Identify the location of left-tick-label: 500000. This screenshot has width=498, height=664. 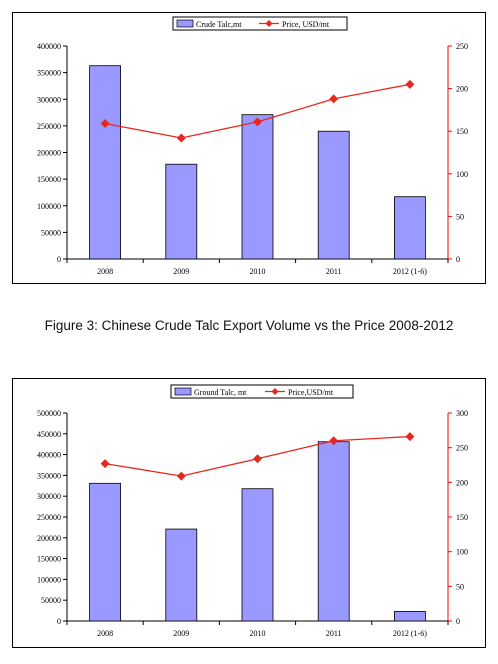
(49, 413).